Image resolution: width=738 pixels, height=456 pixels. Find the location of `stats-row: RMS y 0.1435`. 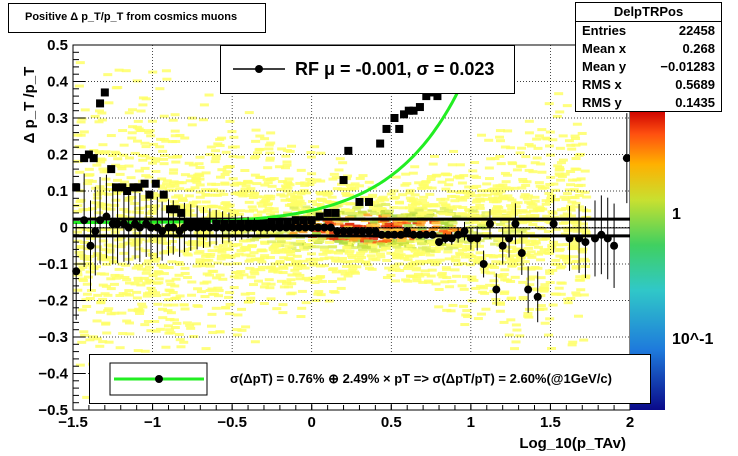

stats-row: RMS y 0.1435 is located at coordinates (648, 103).